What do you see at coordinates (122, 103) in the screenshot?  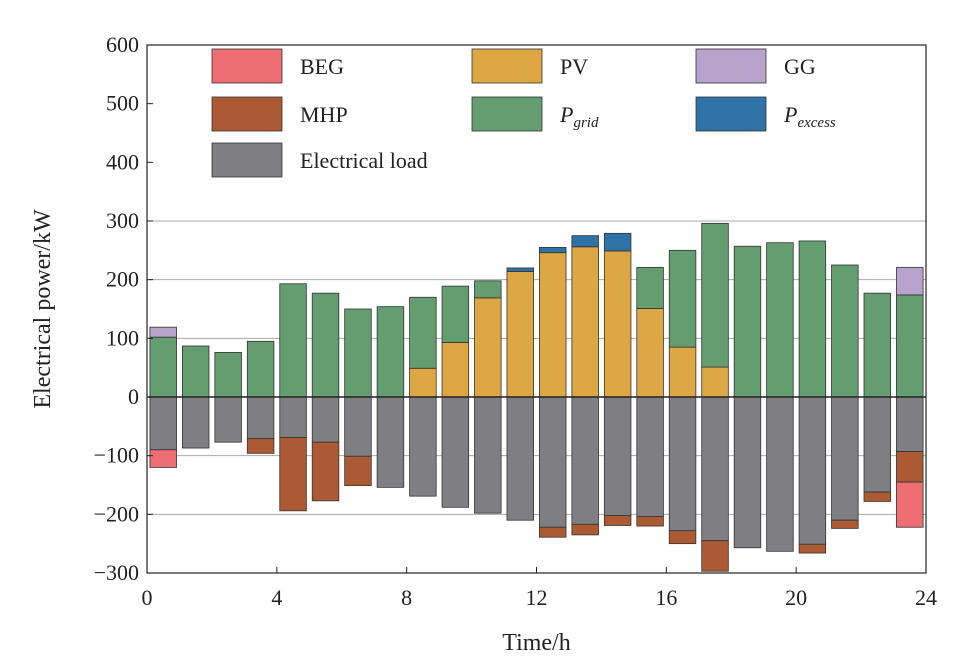 I see `y-tick-label: 500` at bounding box center [122, 103].